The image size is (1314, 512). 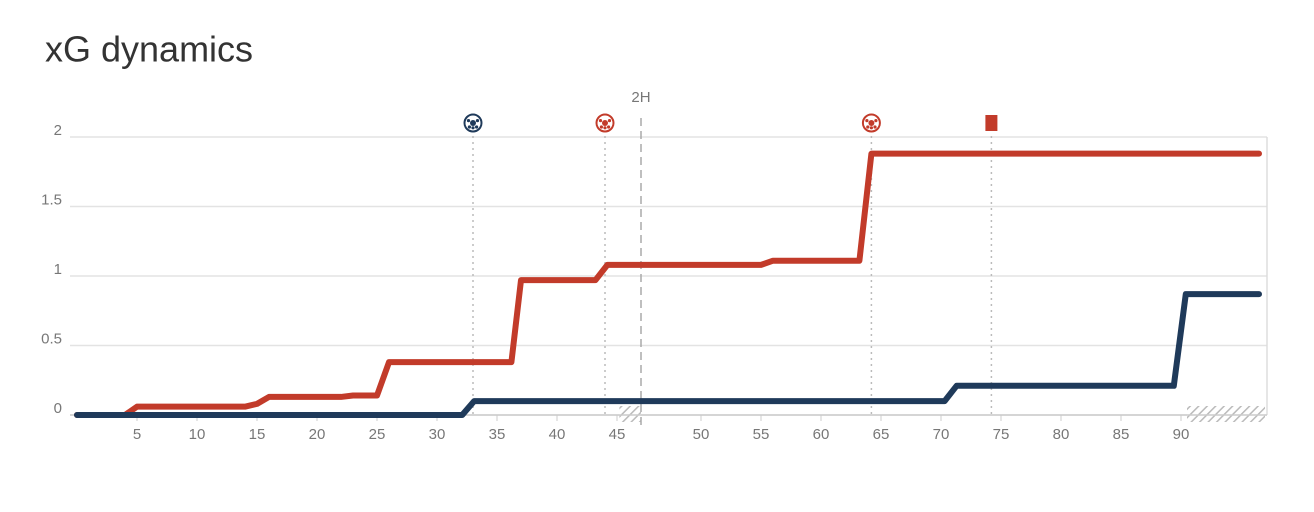 I want to click on x-tick-label: 5, so click(x=137, y=434).